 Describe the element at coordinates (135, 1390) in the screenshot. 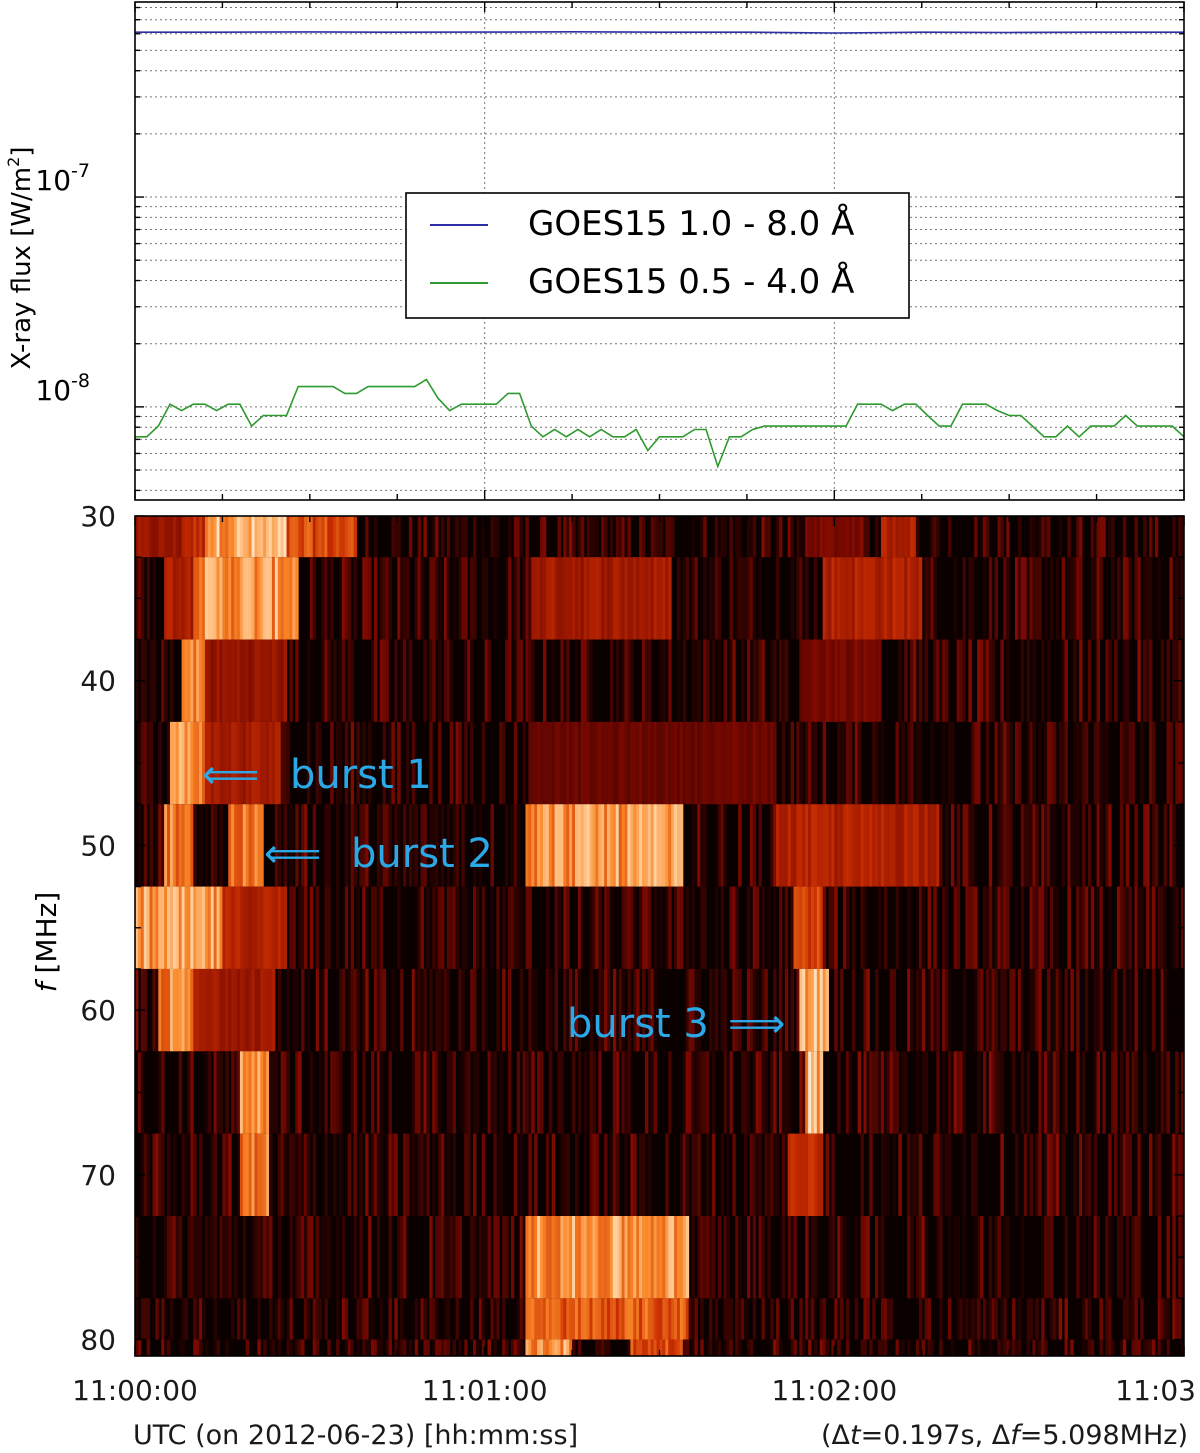

I see `time-tick-label: 11:00:00` at that location.